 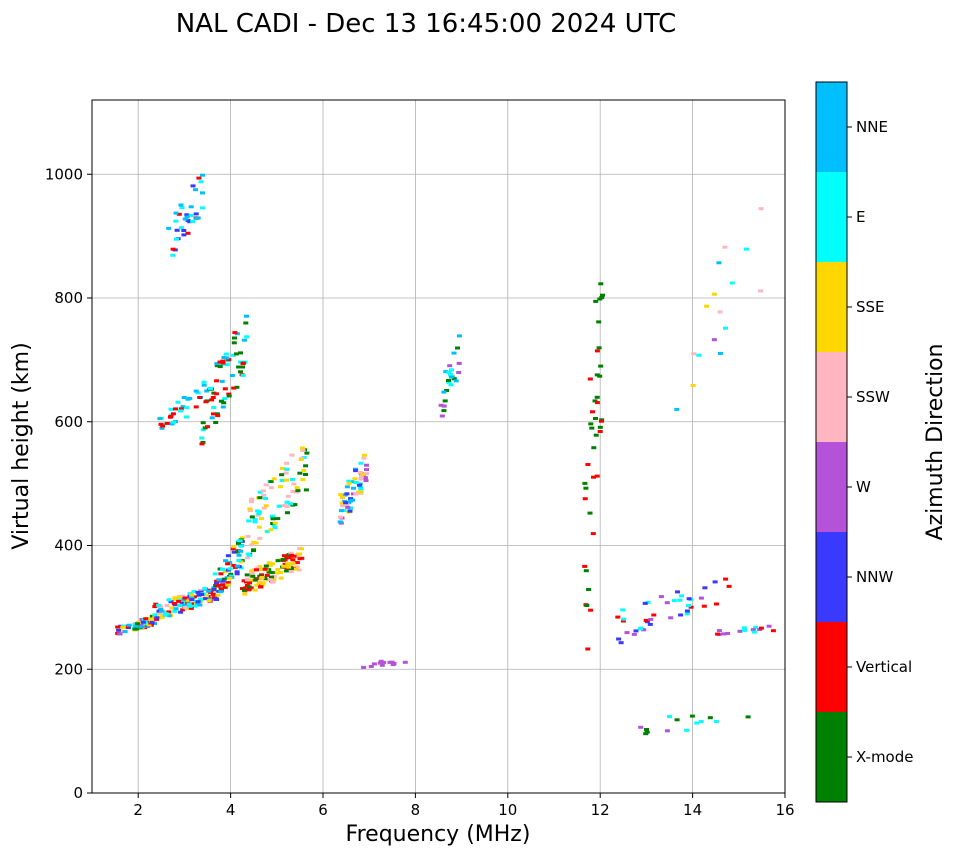 What do you see at coordinates (872, 127) in the screenshot?
I see `colorbar-tick-label: NNE` at bounding box center [872, 127].